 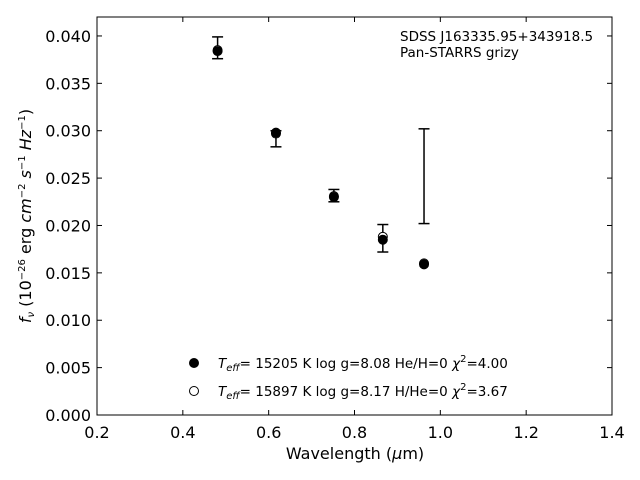 I want to click on y-axis-label: fν (10−26 erg cm−2 s−1 Hz−1), so click(x=26, y=216).